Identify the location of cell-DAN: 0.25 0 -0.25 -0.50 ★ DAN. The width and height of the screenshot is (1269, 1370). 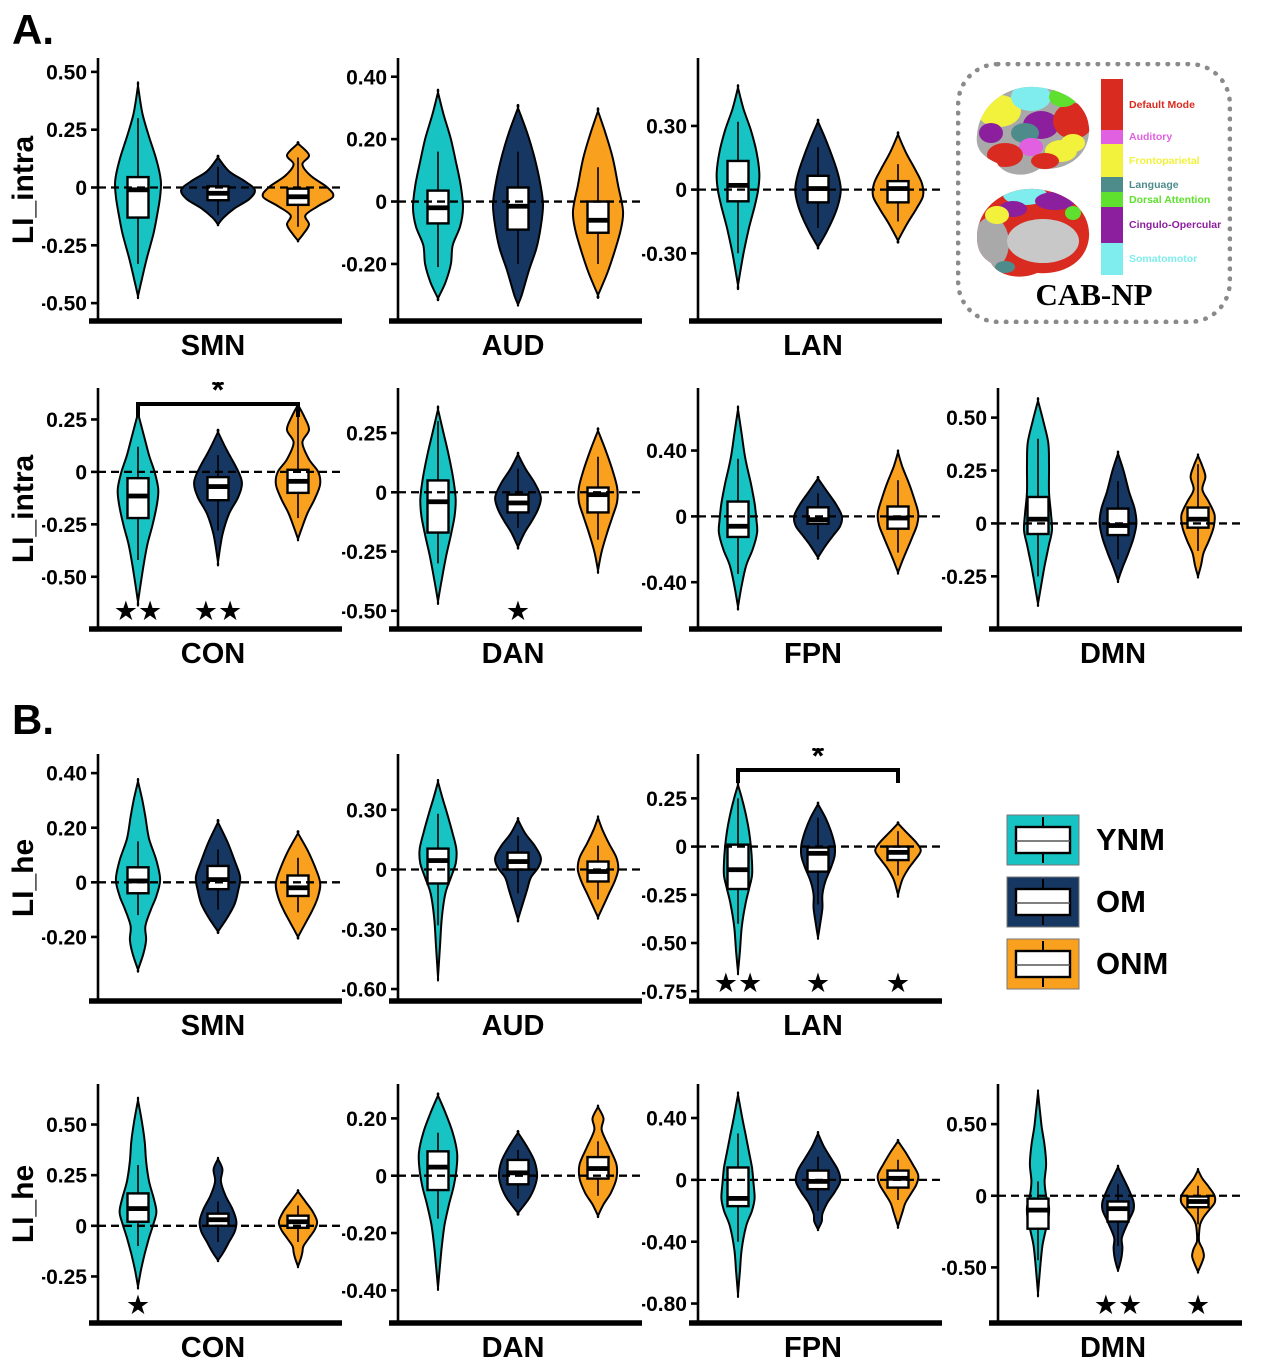
(492, 526).